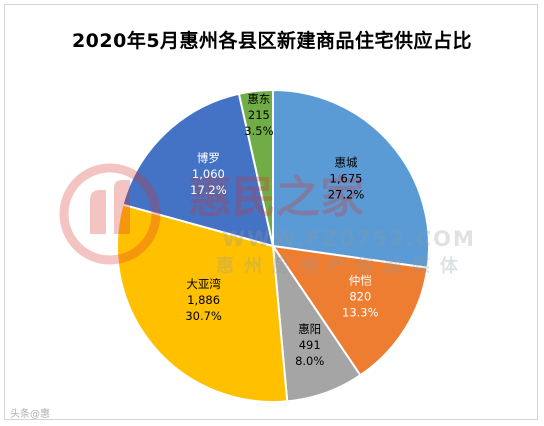 The height and width of the screenshot is (426, 544). I want to click on slice-label-percent: 17.2%, so click(208, 190).